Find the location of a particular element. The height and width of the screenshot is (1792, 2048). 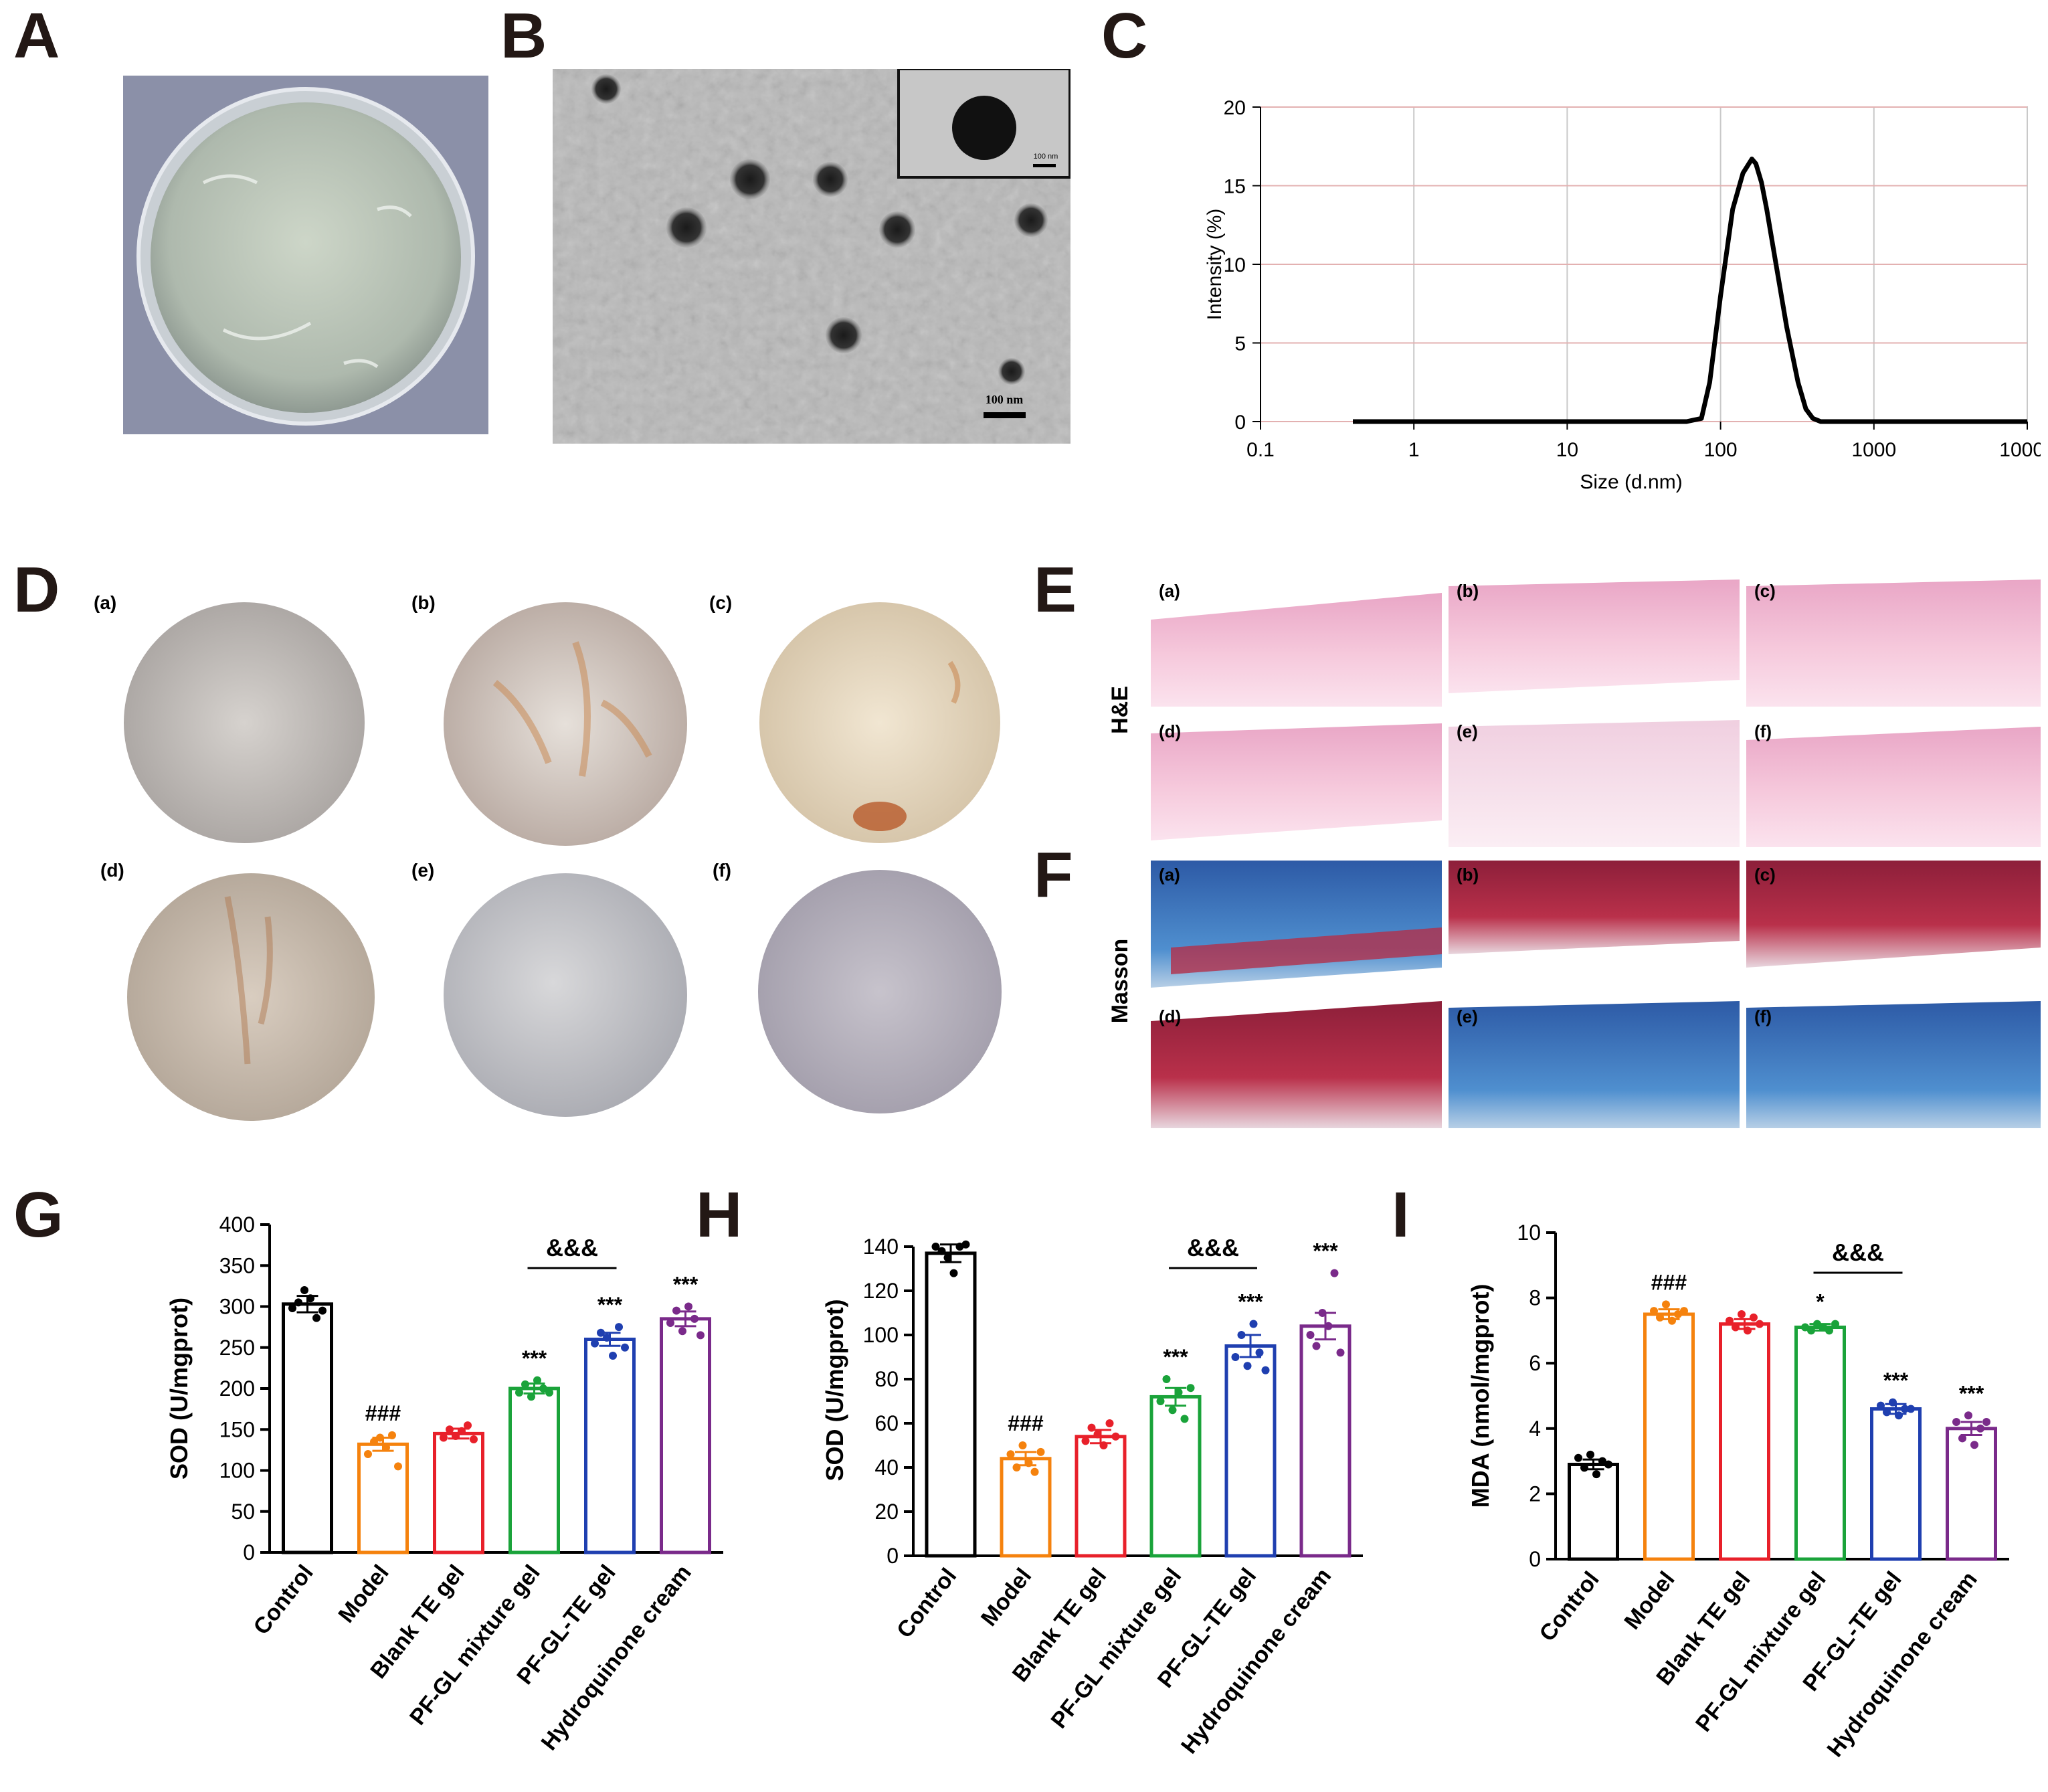

y-axis-label: SOD (U/mgprot) is located at coordinates (835, 1391).